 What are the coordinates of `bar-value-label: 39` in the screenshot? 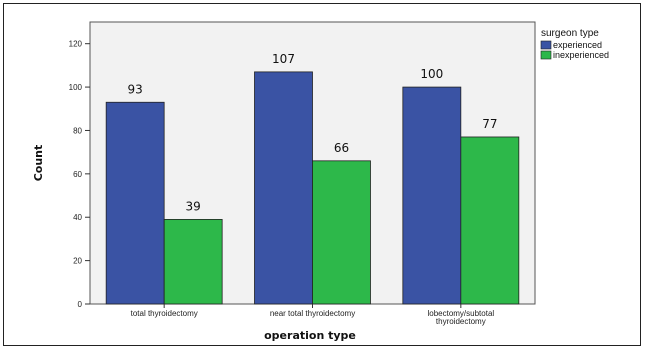 It's located at (193, 206).